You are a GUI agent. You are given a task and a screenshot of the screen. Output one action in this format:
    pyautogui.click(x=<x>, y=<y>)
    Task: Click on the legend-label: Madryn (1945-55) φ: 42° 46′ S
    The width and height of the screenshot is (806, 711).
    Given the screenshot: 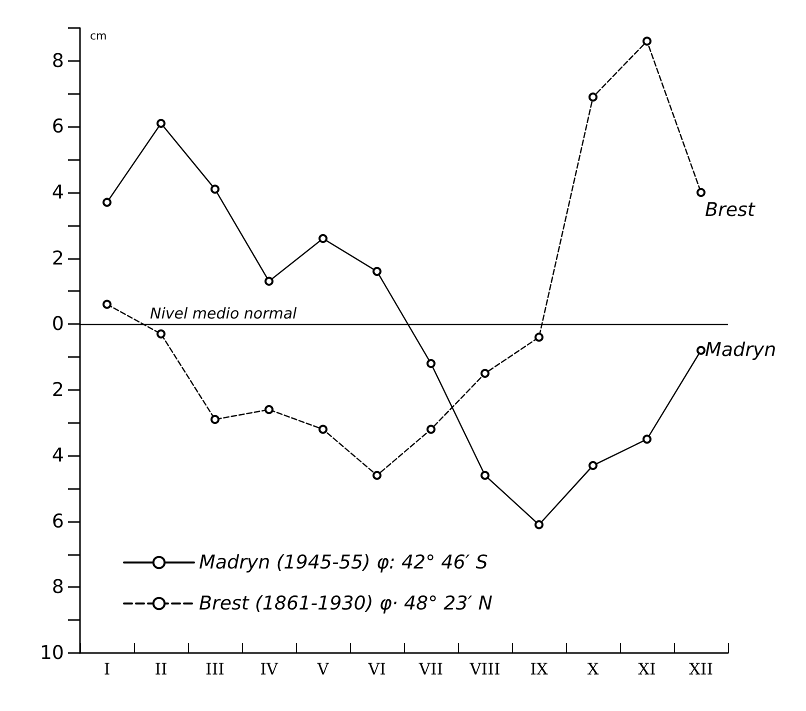 What is the action you would take?
    pyautogui.click(x=343, y=563)
    